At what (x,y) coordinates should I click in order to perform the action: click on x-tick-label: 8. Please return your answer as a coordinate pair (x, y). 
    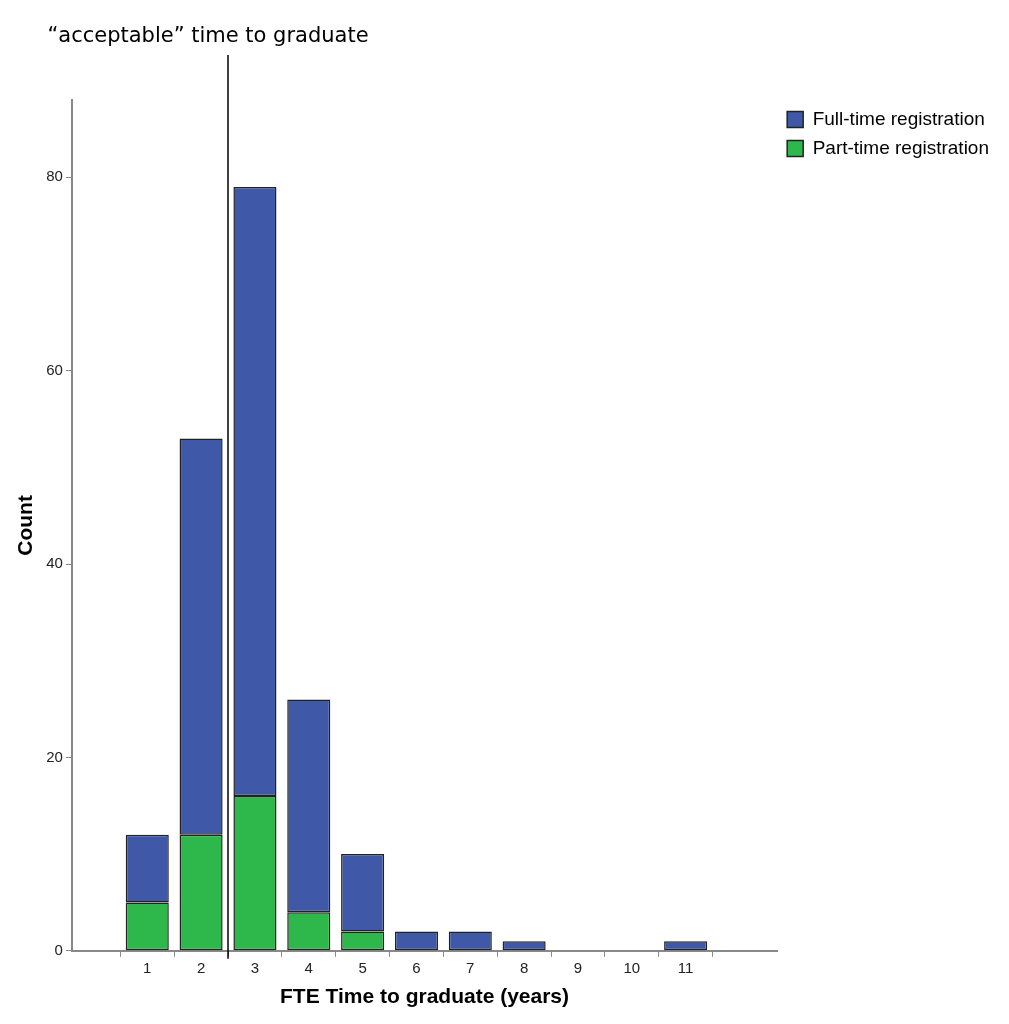
    Looking at the image, I should click on (524, 967).